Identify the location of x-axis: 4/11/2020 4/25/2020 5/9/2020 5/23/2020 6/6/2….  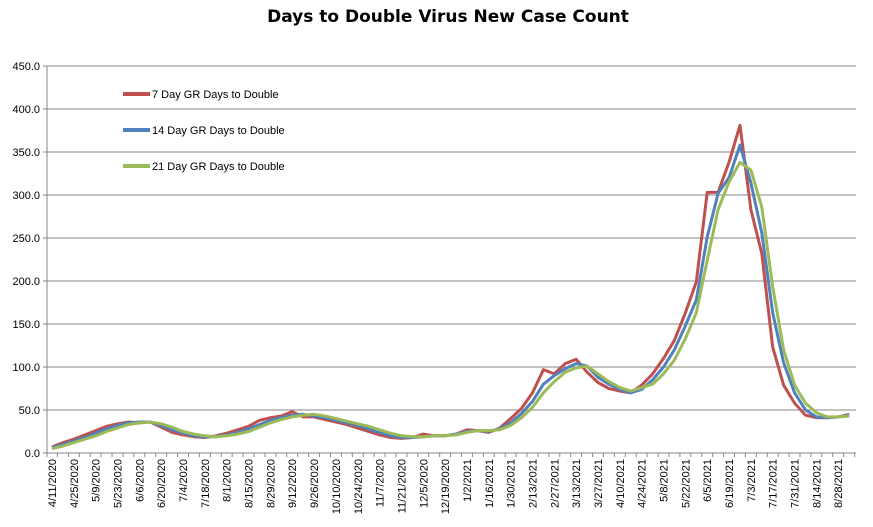
(451, 483).